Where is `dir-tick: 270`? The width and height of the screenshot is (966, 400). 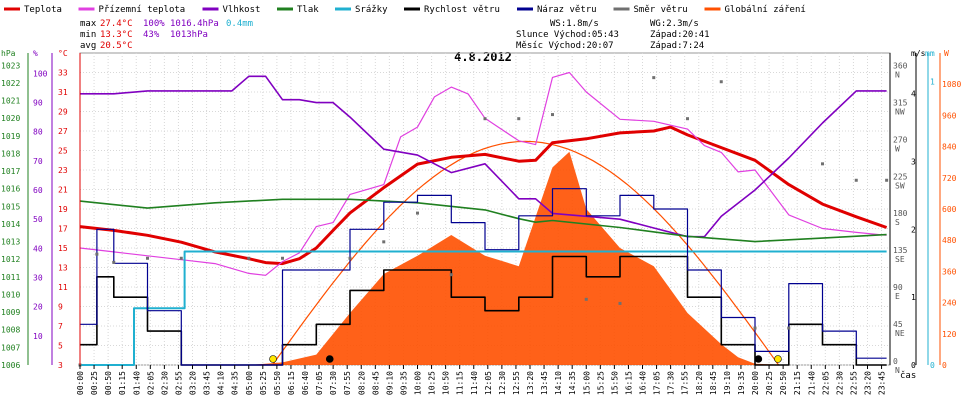 dir-tick: 270 is located at coordinates (900, 139).